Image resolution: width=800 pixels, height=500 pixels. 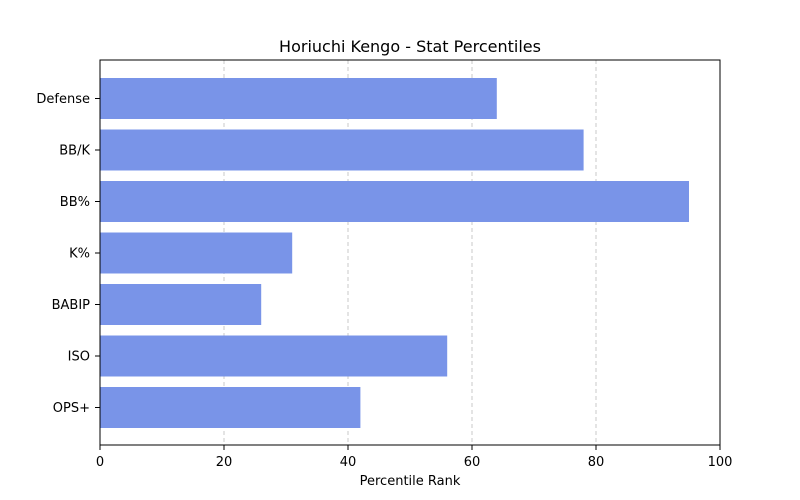 I want to click on x-tick-label: 40, so click(x=348, y=462).